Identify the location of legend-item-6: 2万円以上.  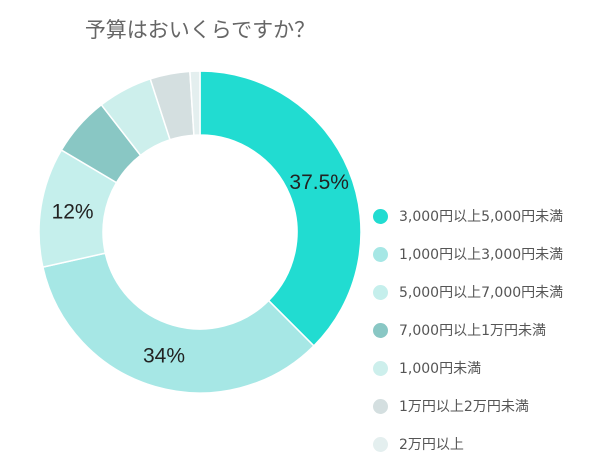
(468, 444).